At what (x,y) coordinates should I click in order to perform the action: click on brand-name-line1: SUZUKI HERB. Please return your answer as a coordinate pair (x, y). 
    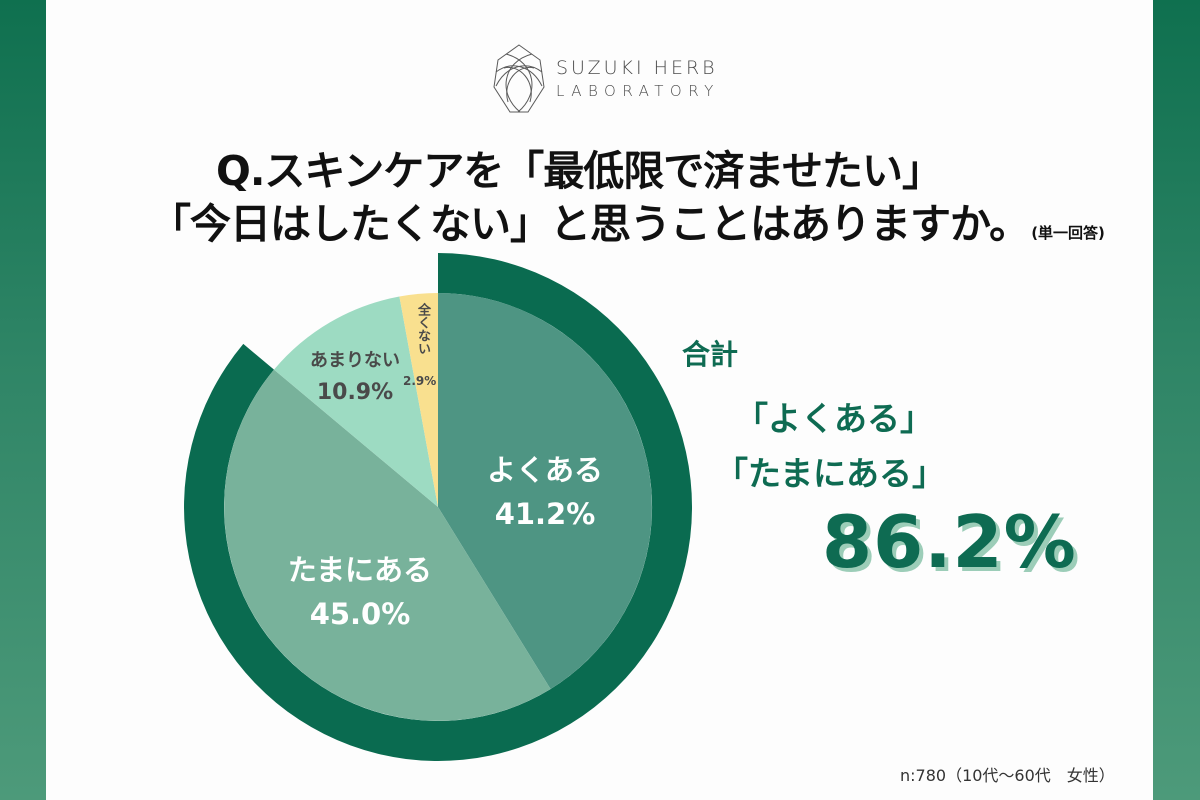
    Looking at the image, I should click on (637, 68).